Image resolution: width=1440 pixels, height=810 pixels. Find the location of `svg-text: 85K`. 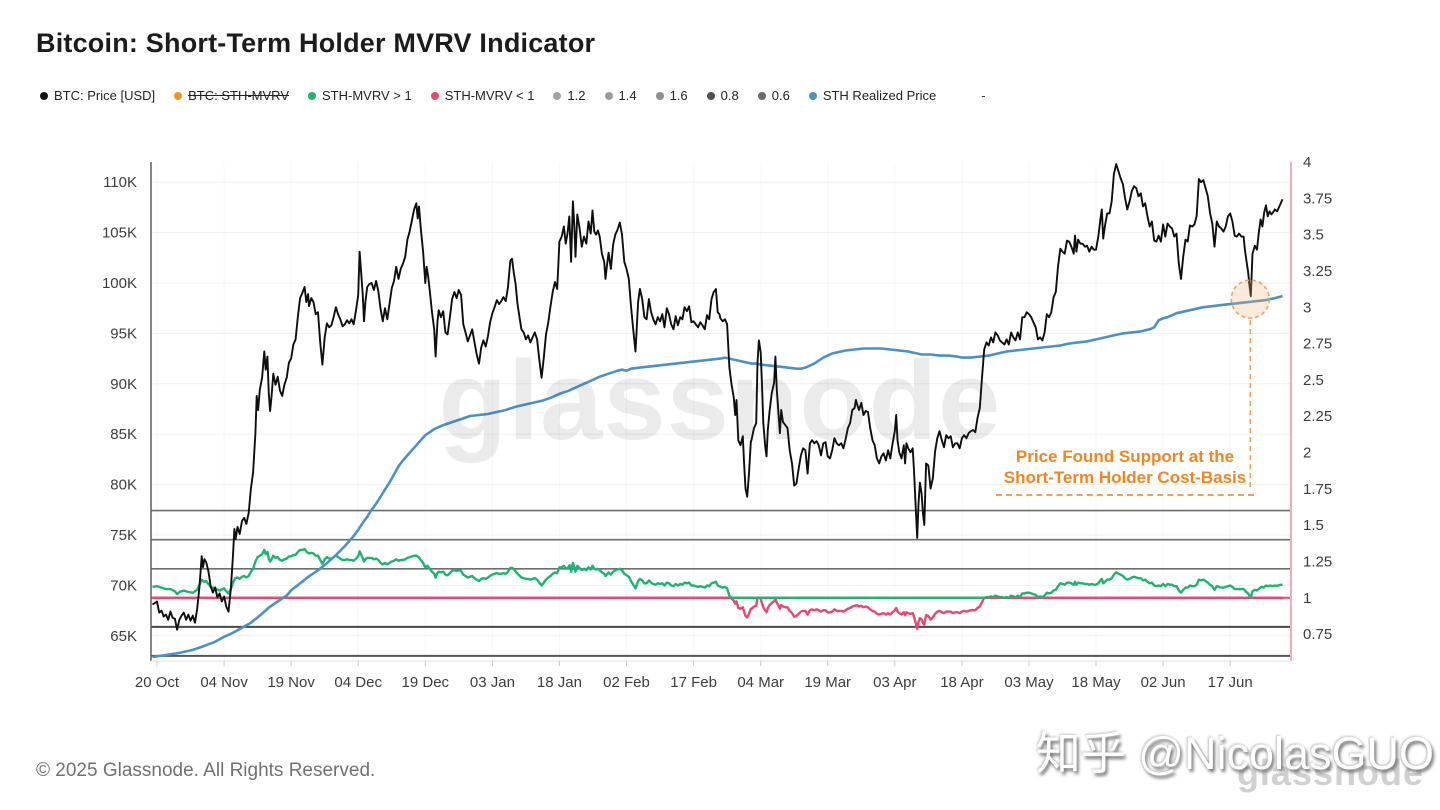

svg-text: 85K is located at coordinates (123, 434).